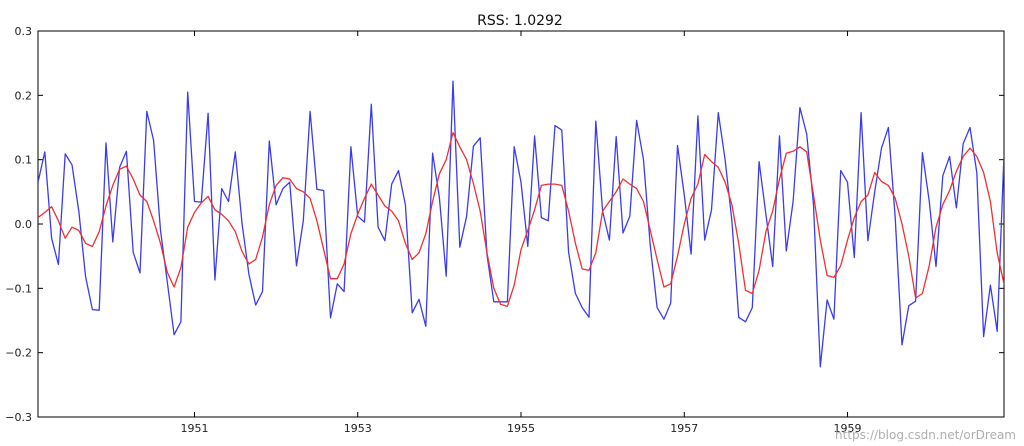 This screenshot has height=446, width=1024. Describe the element at coordinates (24, 31) in the screenshot. I see `y-tick-label: 0.3` at that location.